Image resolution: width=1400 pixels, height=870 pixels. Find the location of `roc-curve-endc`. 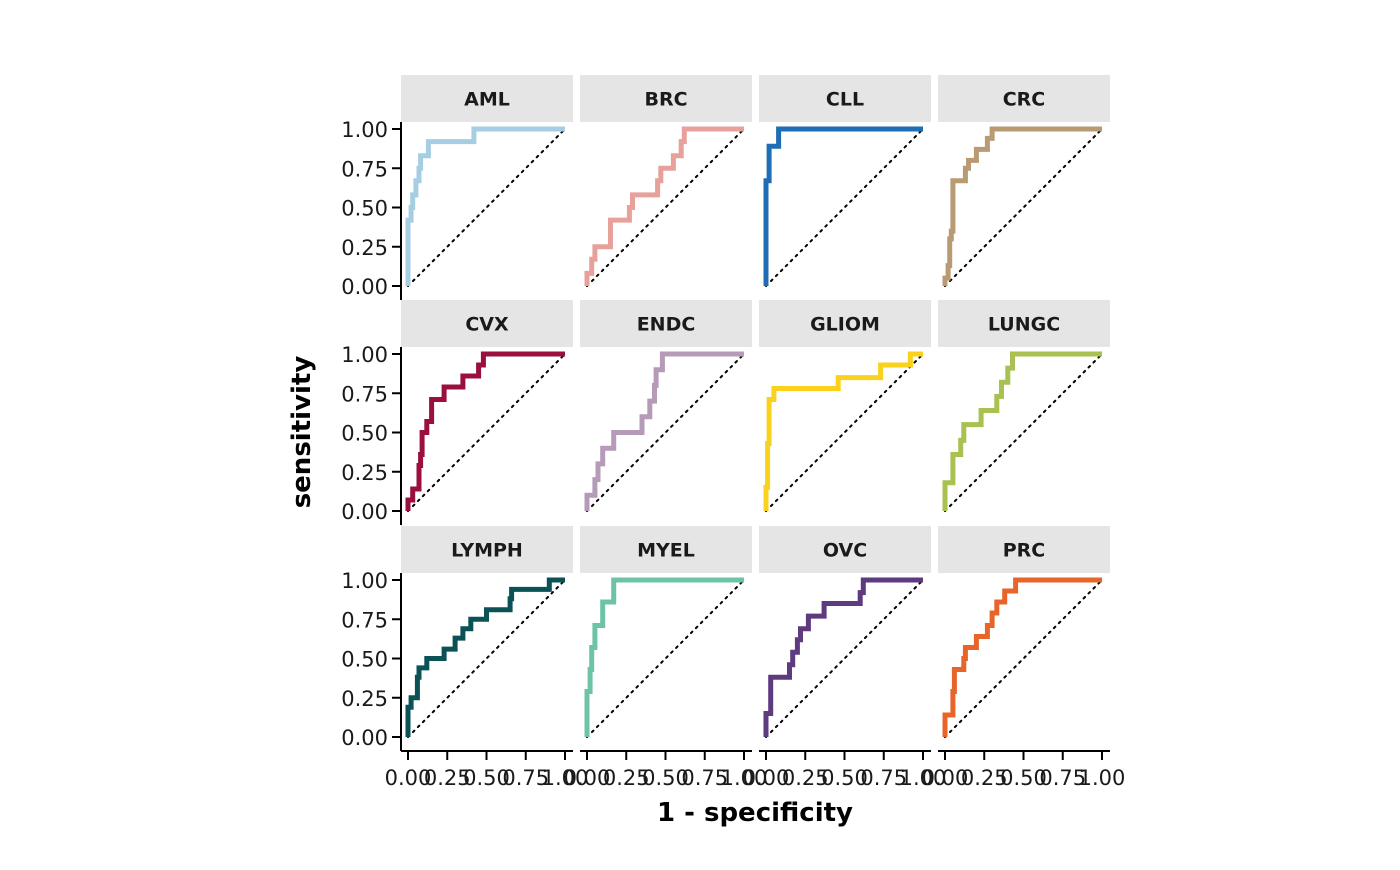

roc-curve-endc is located at coordinates (664, 431).